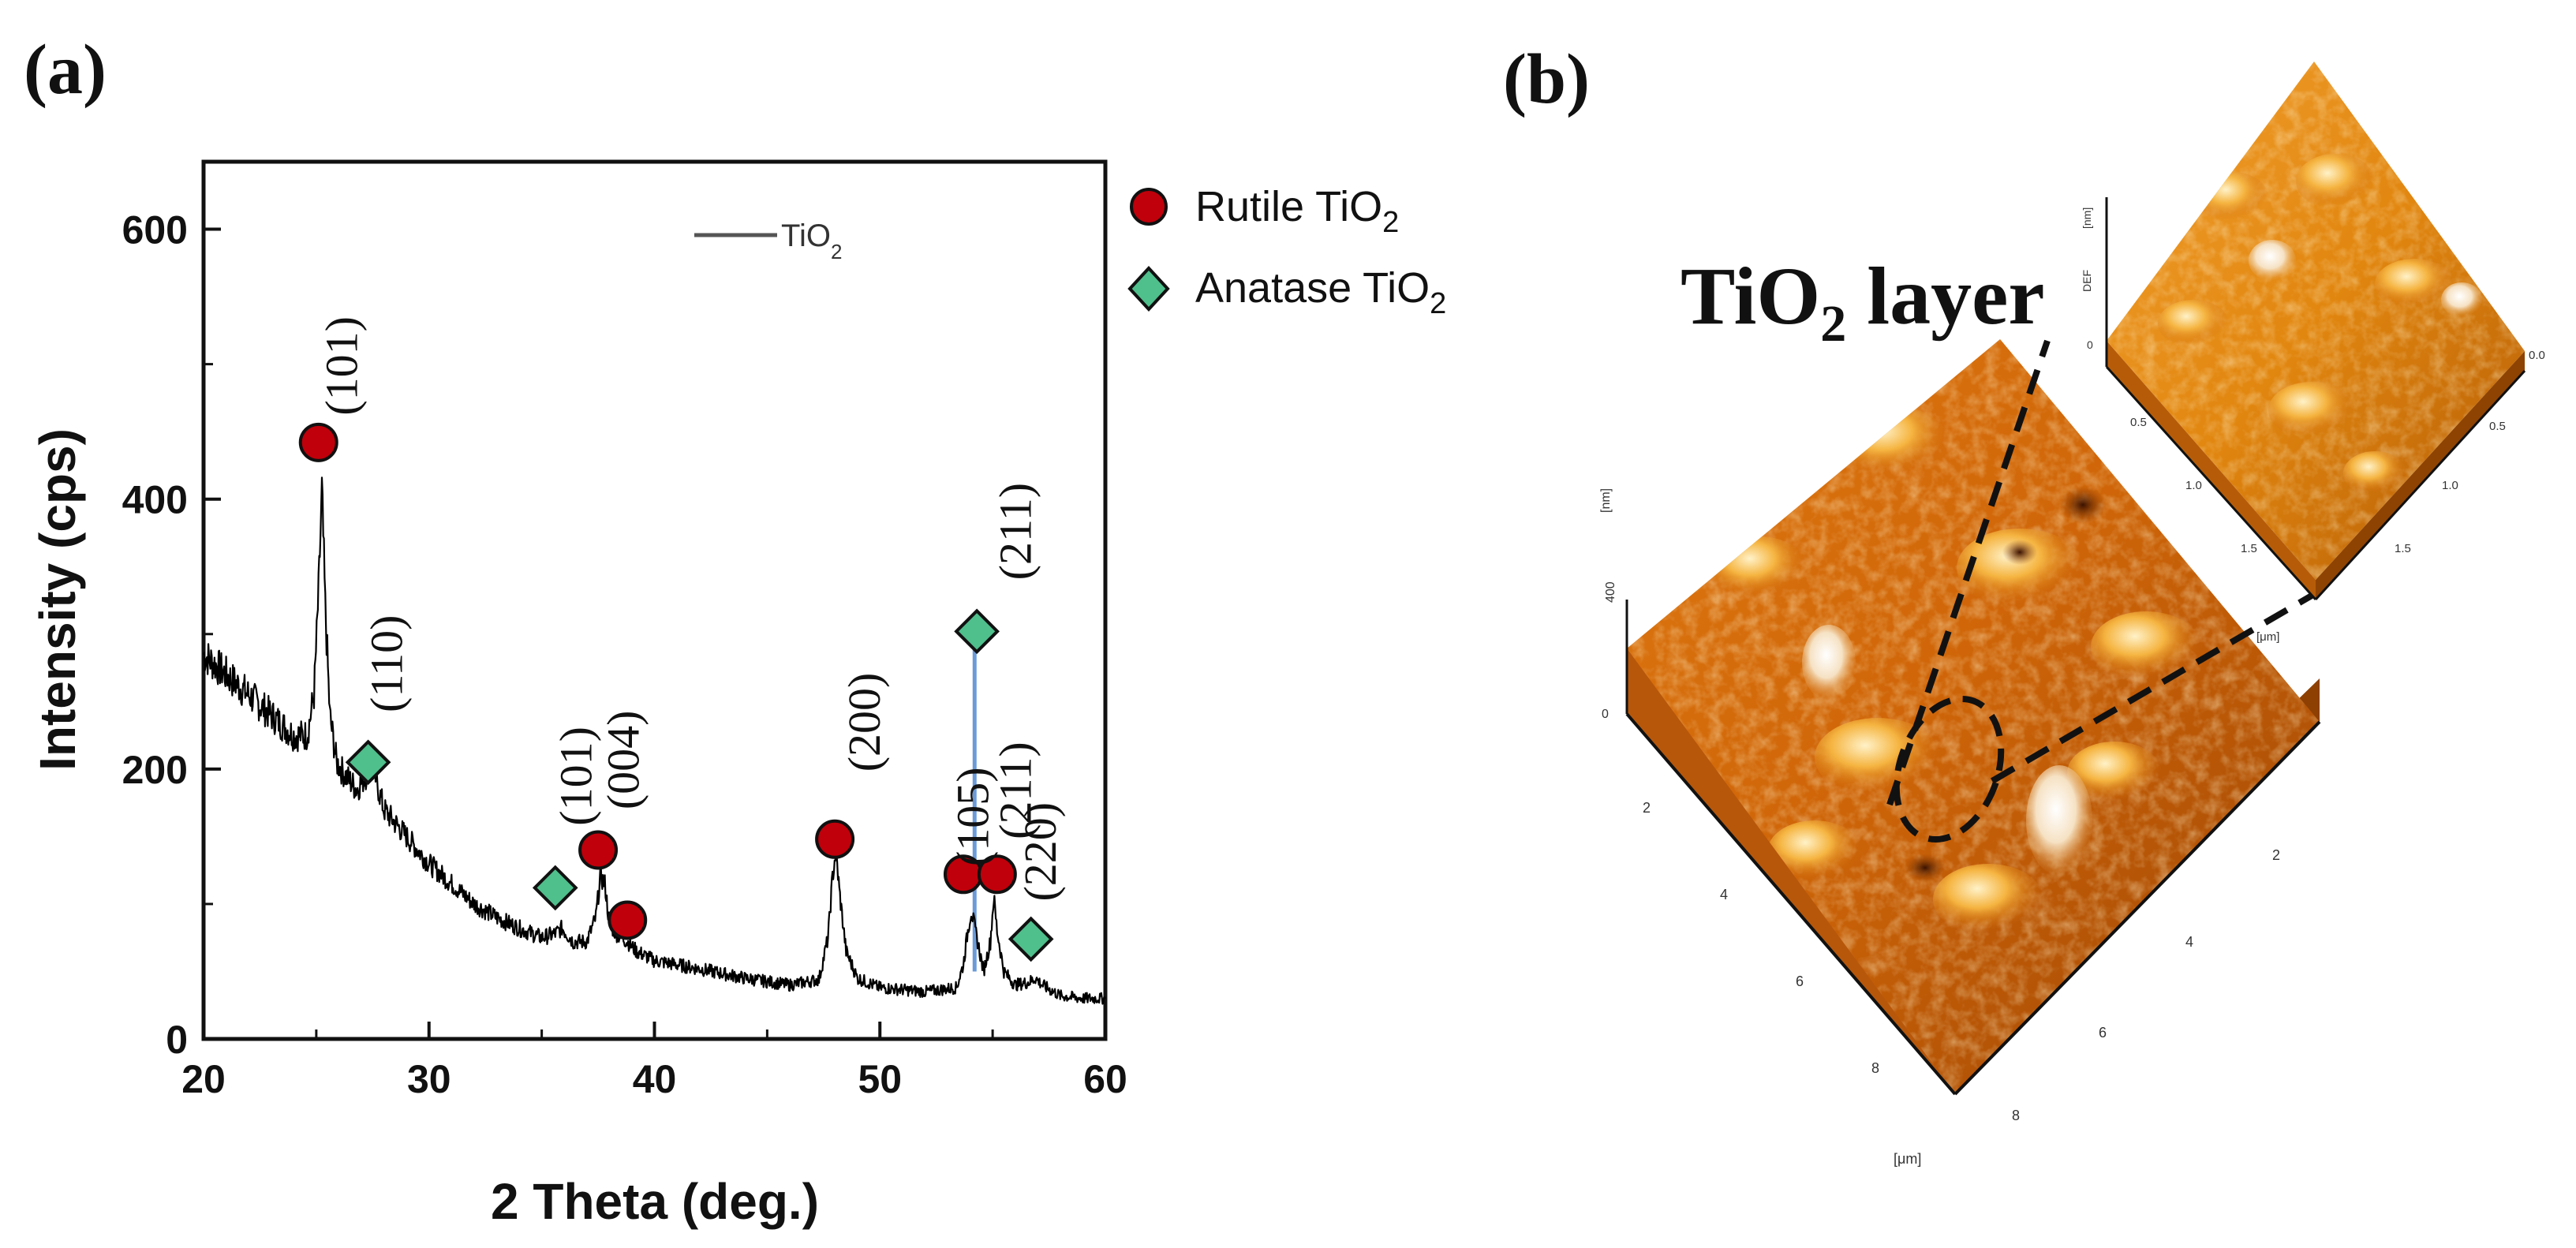 The width and height of the screenshot is (2576, 1248). What do you see at coordinates (1286, 252) in the screenshot?
I see `phase-legend: Rutile TiO2 Anatase TiO2` at bounding box center [1286, 252].